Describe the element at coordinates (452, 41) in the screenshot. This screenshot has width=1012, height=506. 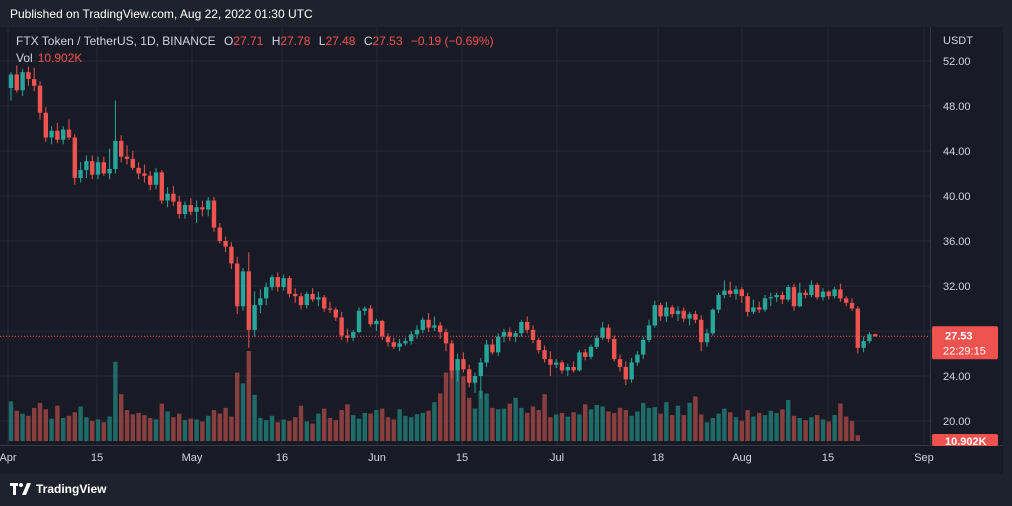
I see `change-value: −0.19 (−0.69%)` at that location.